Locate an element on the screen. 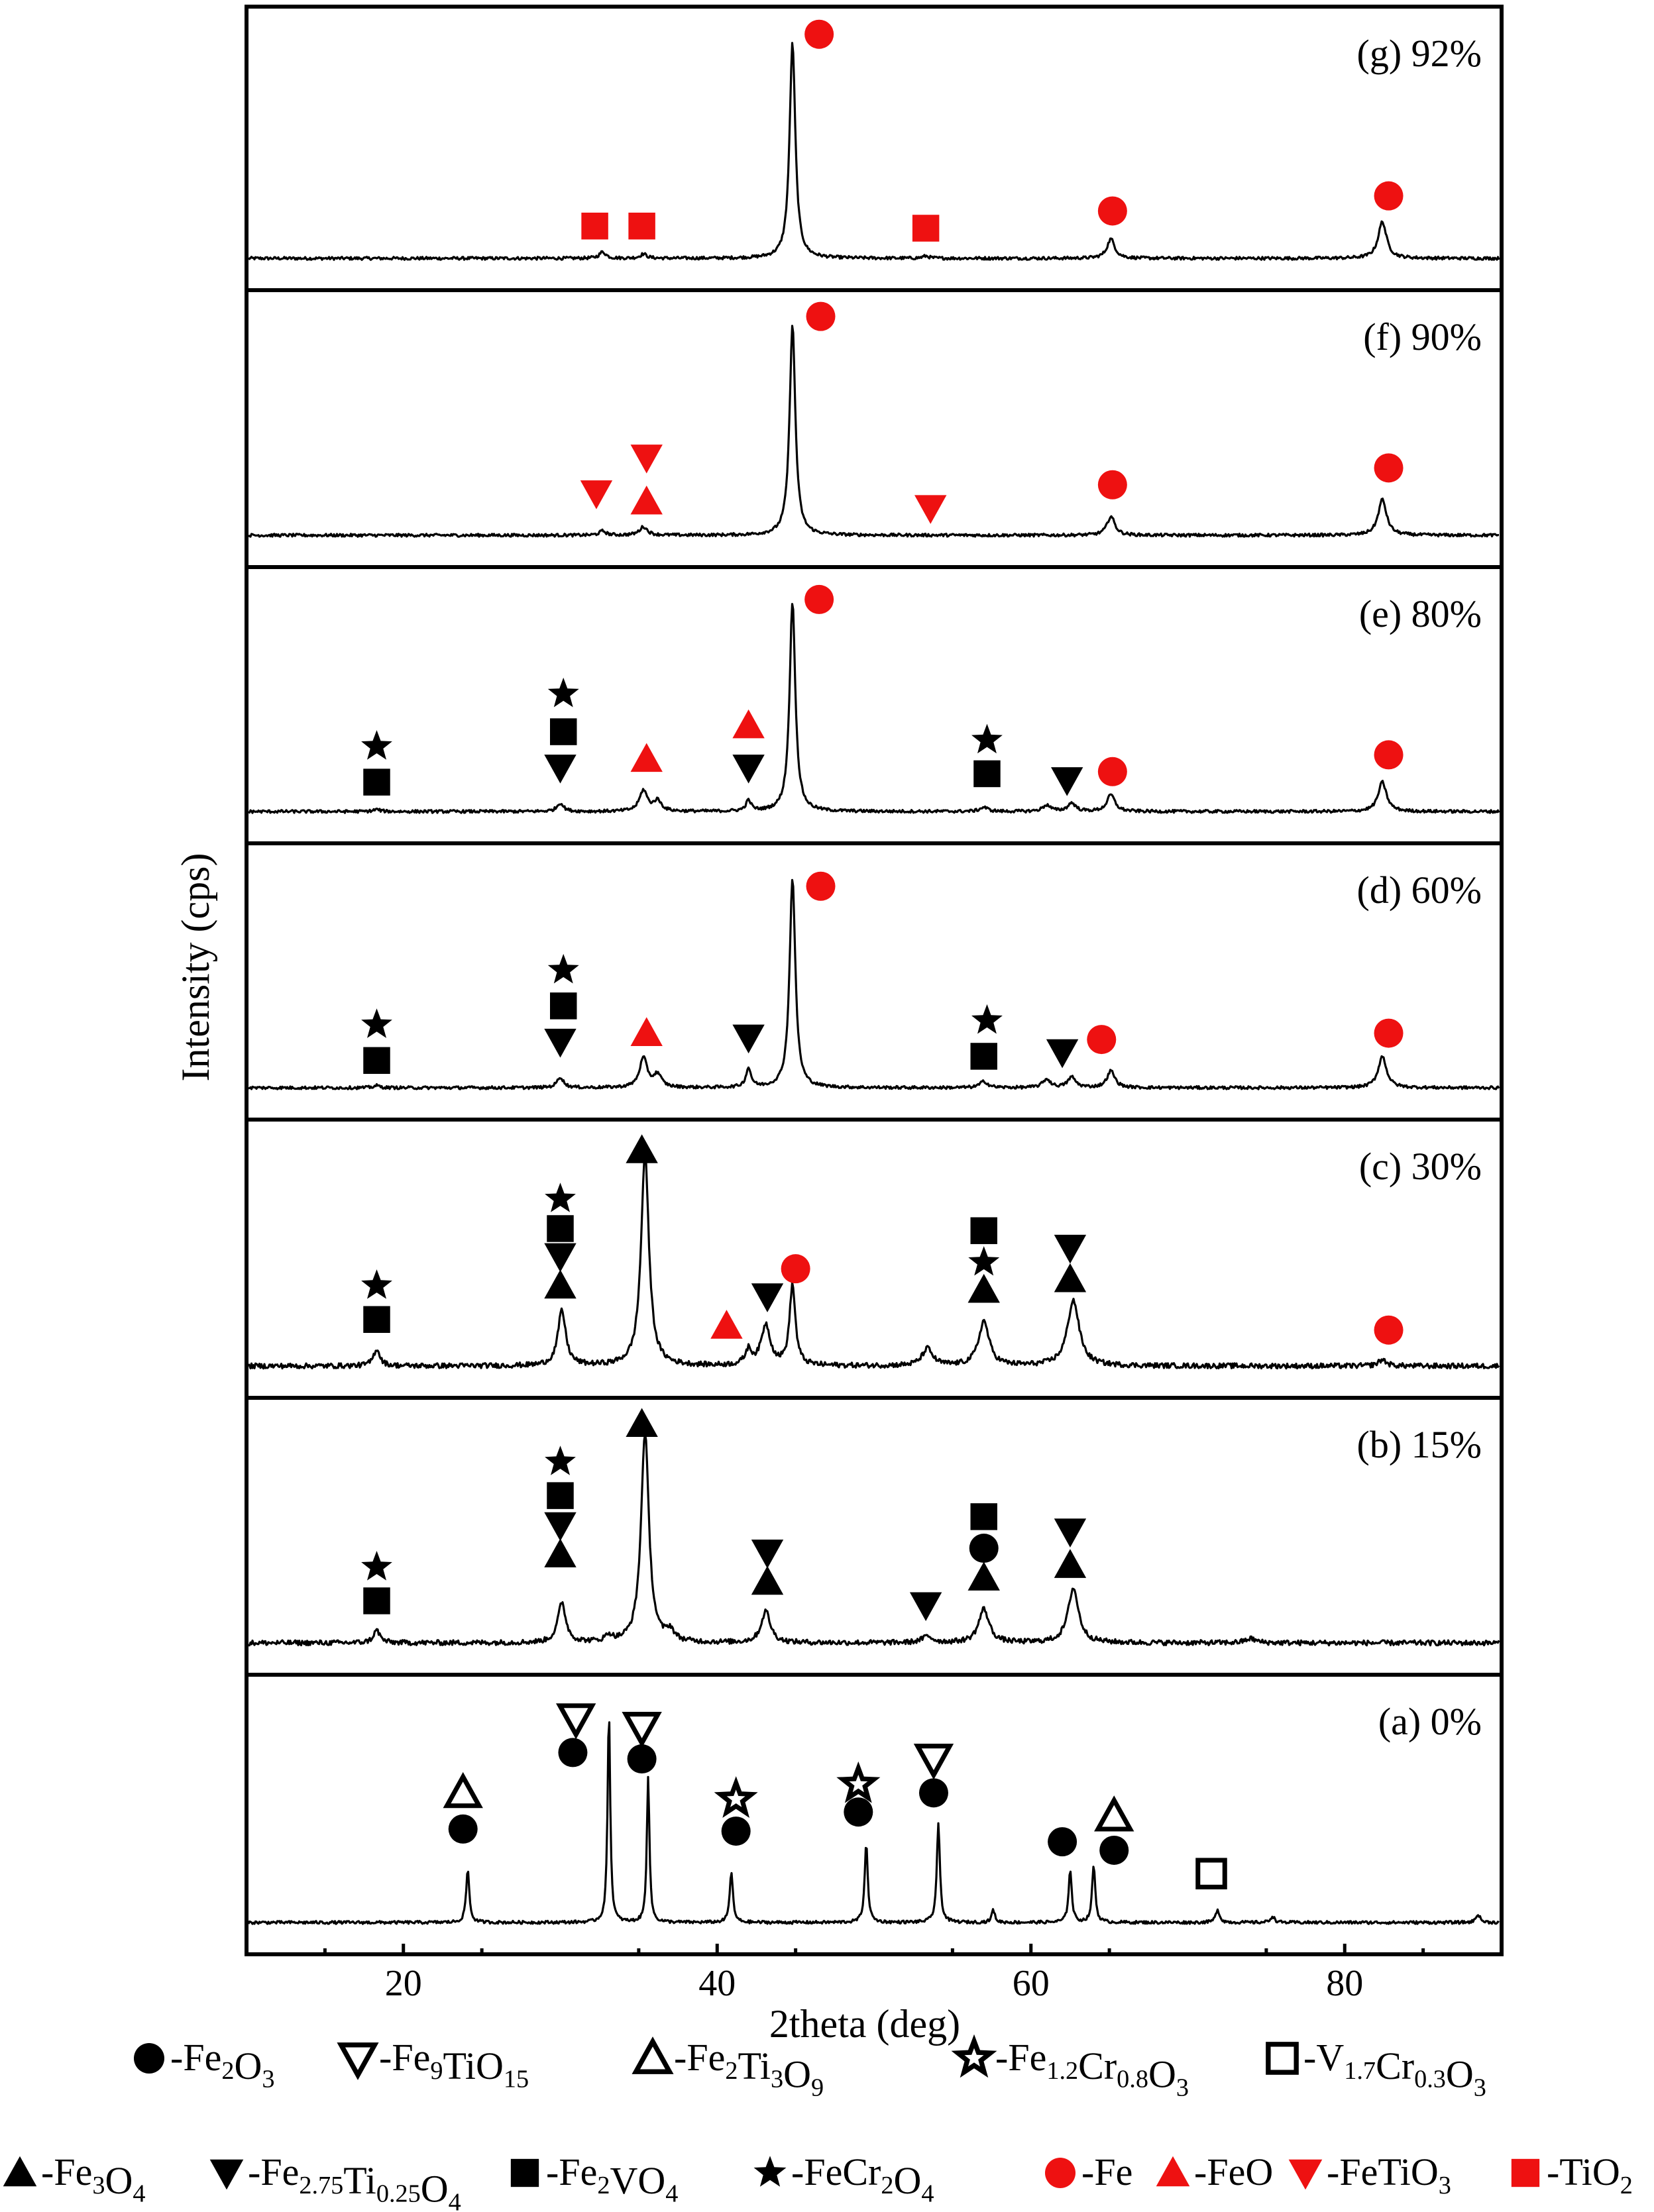 The width and height of the screenshot is (1654, 2212). legend-item-5: -V1.7Cr0.3O3 is located at coordinates (1376, 2068).